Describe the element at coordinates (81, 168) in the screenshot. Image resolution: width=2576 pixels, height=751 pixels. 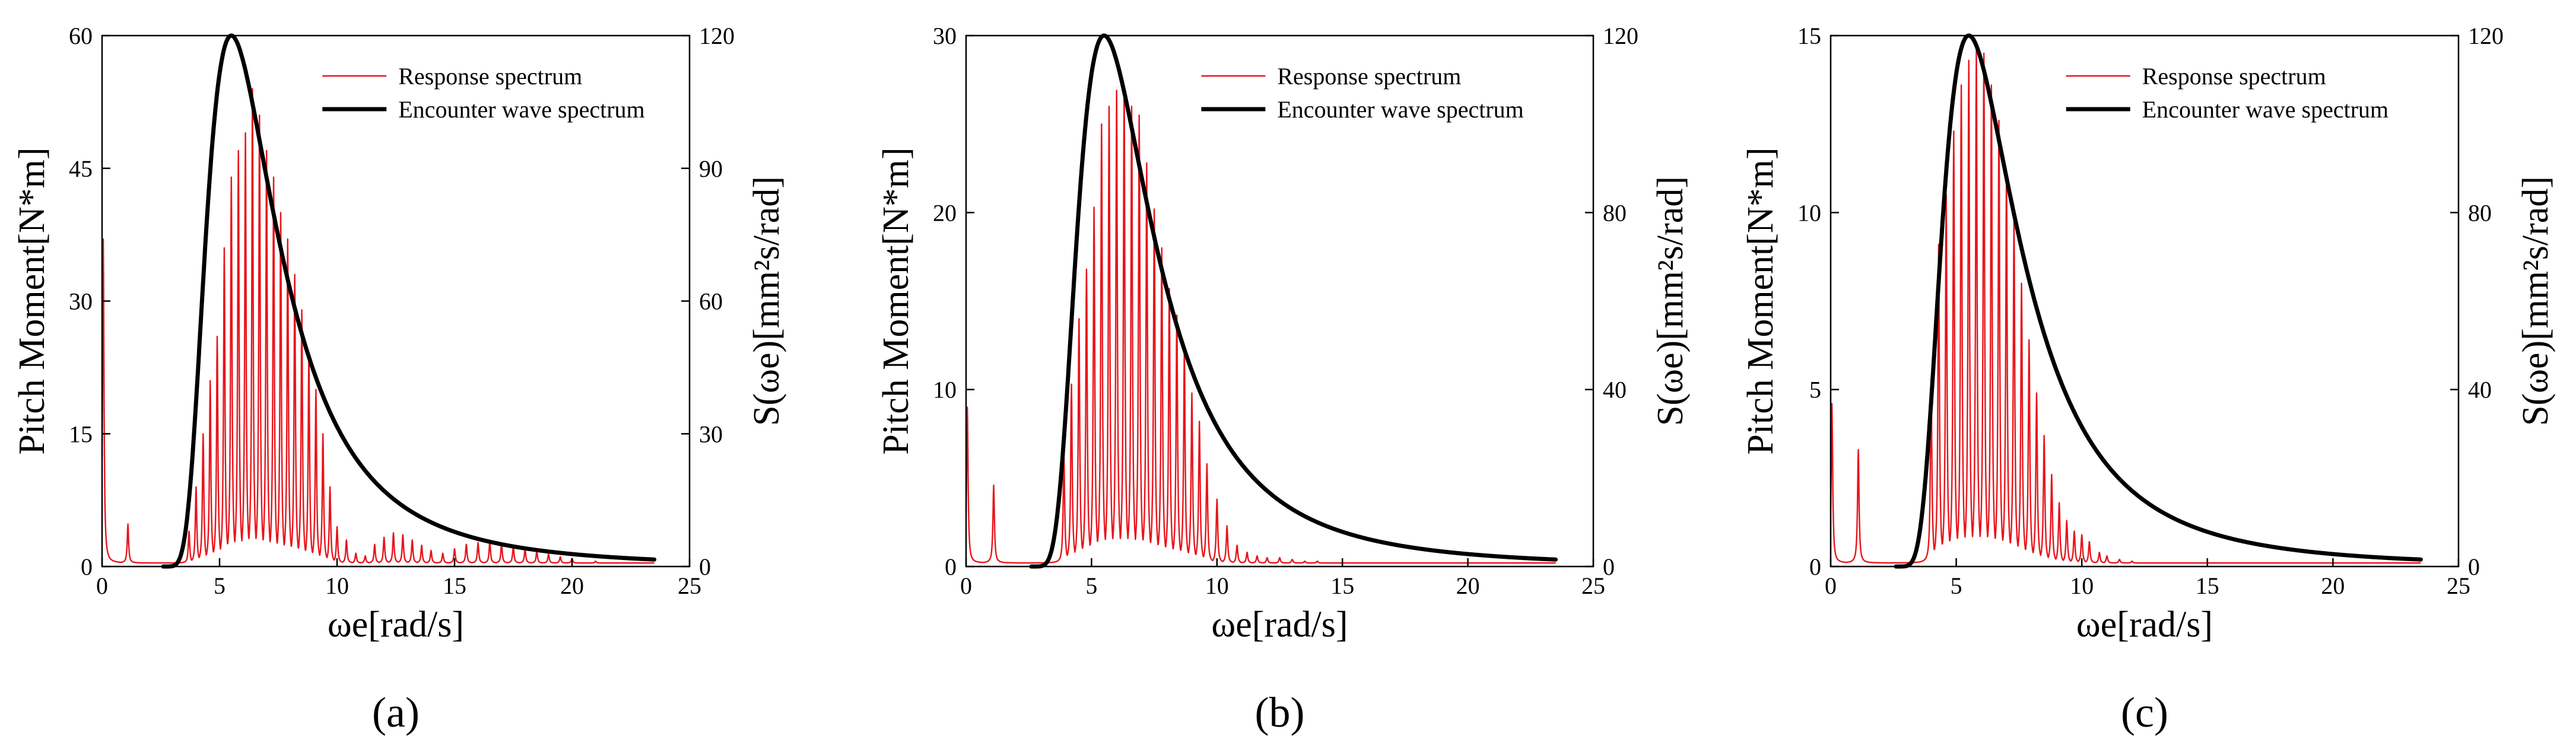
I see `y-tick-label: 45` at that location.